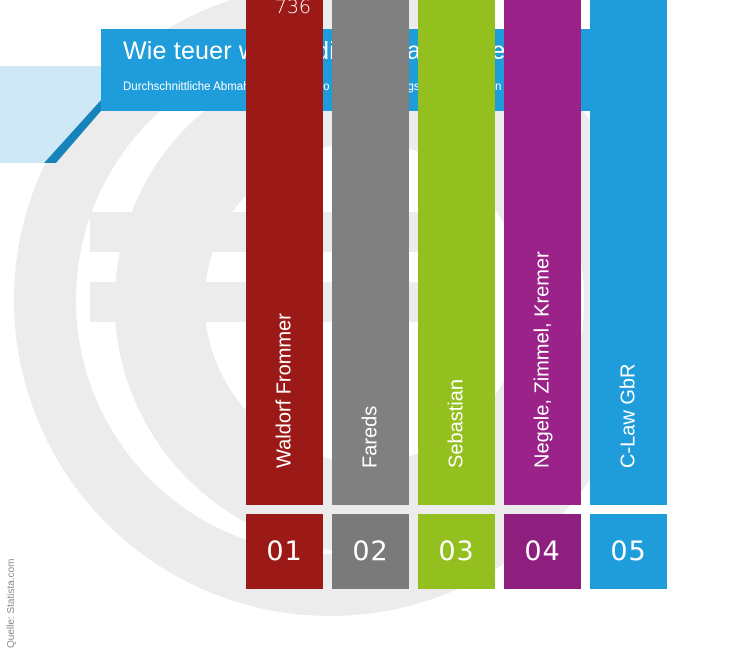 This screenshot has width=750, height=651. Describe the element at coordinates (628, 415) in the screenshot. I see `bar-category-label: C-Law GbR` at that location.